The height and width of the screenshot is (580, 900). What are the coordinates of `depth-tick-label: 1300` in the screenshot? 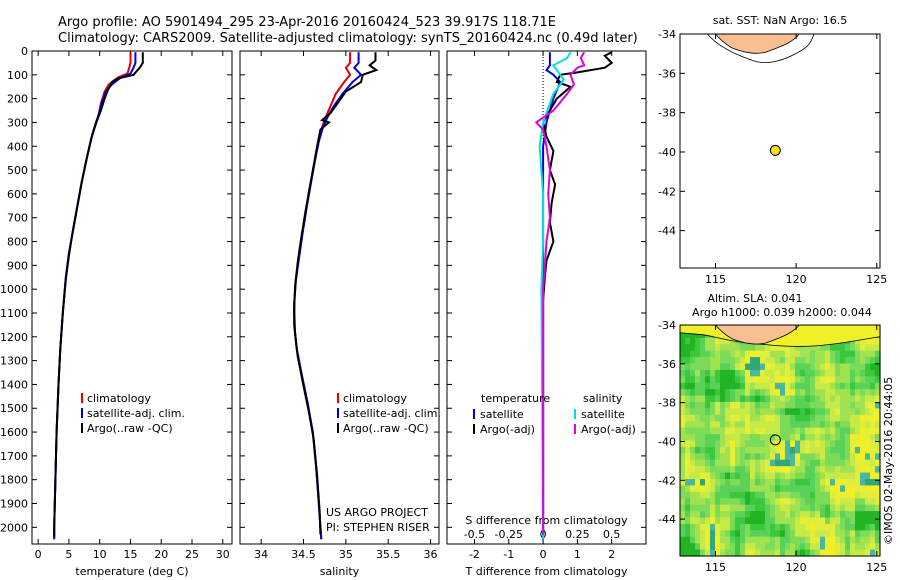 It's located at (14, 361).